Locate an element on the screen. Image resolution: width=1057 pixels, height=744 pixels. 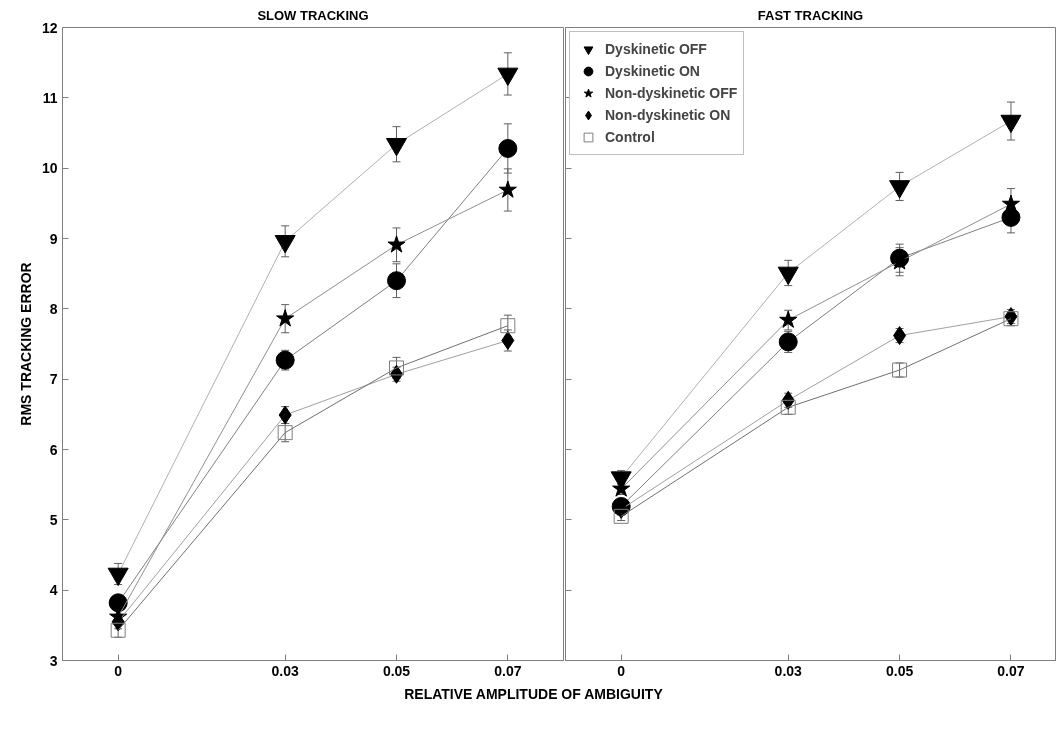
y-tick-label: 10 is located at coordinates (49, 168).